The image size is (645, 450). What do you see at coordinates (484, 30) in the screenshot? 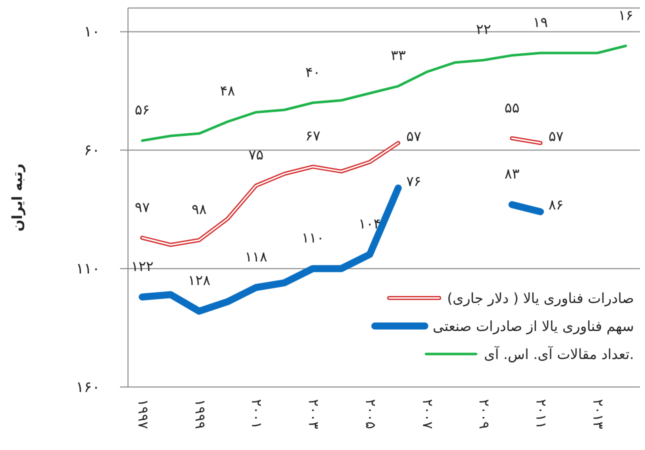
I see `data-label: ۲۲` at bounding box center [484, 30].